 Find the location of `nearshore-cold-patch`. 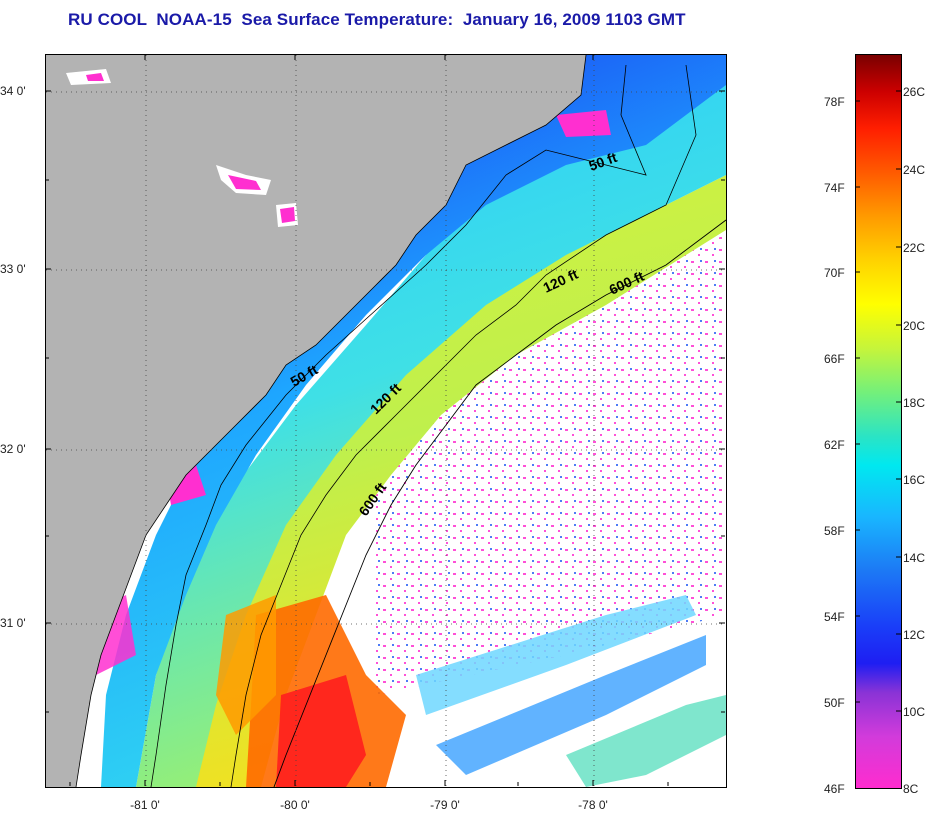

nearshore-cold-patch is located at coordinates (583, 123).